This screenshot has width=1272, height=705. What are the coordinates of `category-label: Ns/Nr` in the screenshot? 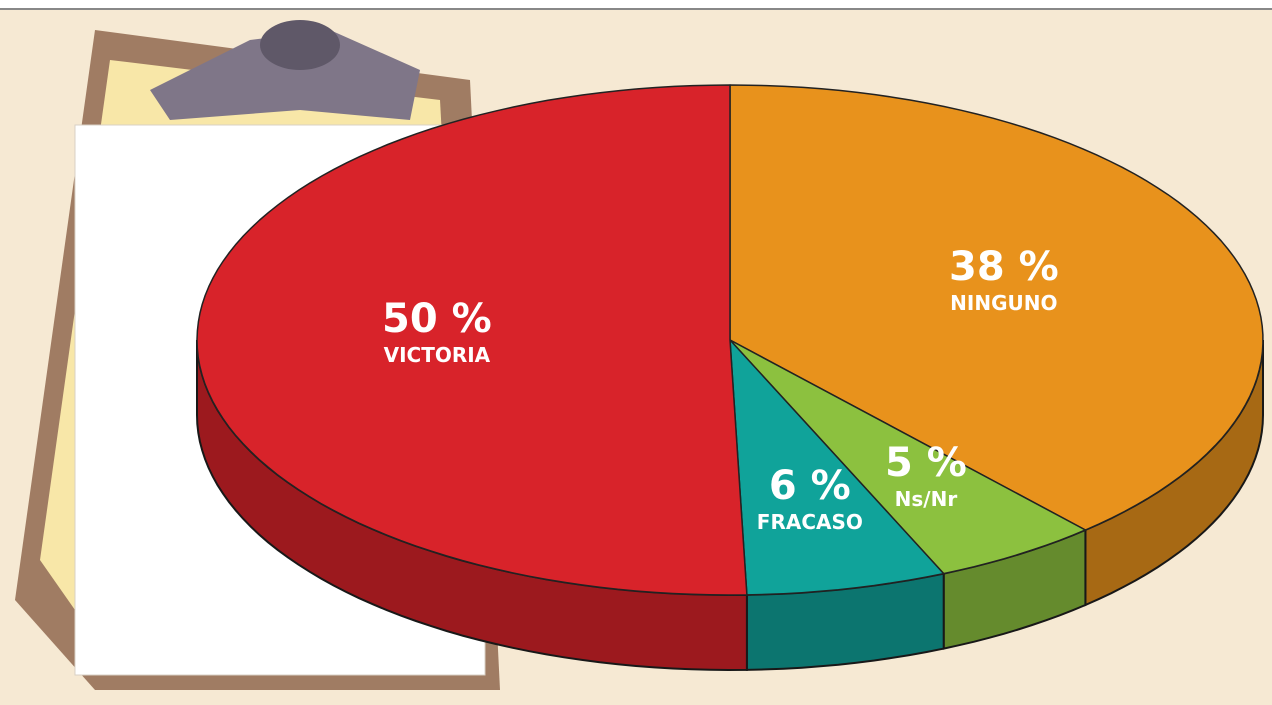 It's located at (926, 499).